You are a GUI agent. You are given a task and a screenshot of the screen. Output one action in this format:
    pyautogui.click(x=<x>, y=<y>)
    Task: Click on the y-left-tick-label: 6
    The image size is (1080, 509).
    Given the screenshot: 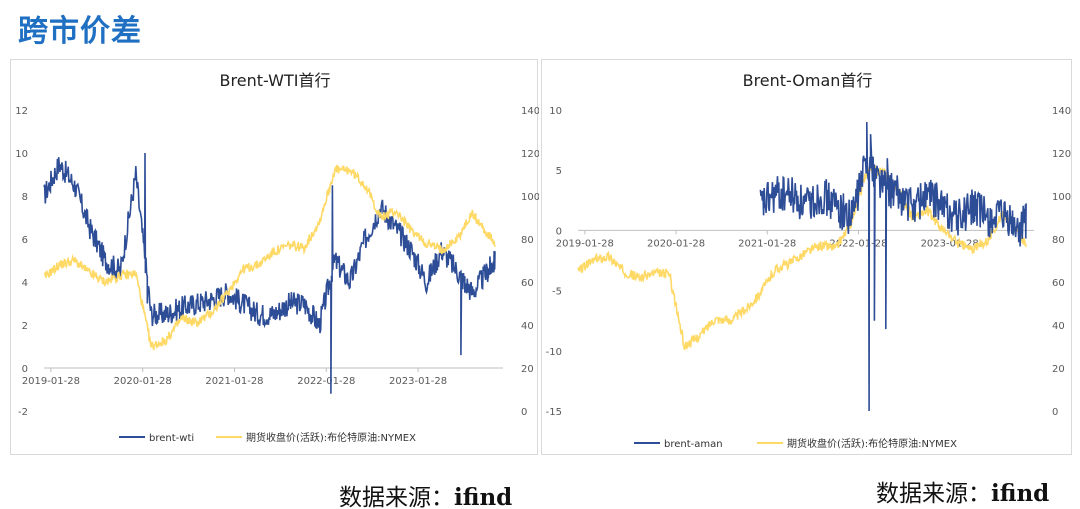 What is the action you would take?
    pyautogui.click(x=25, y=240)
    